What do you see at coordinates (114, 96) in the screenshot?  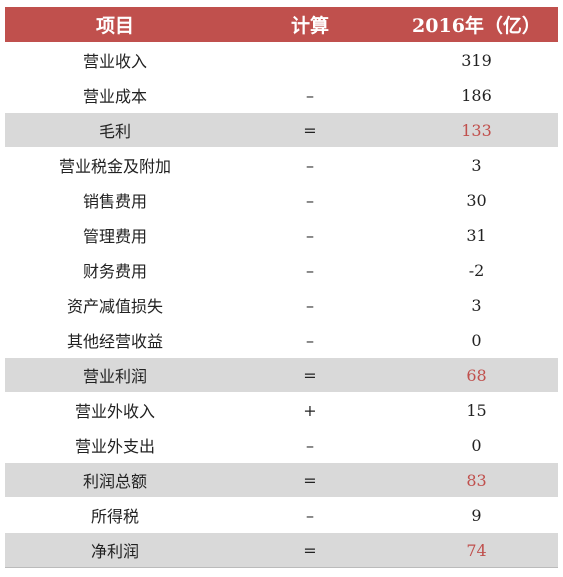 I see `row-item: 营业成本` at bounding box center [114, 96].